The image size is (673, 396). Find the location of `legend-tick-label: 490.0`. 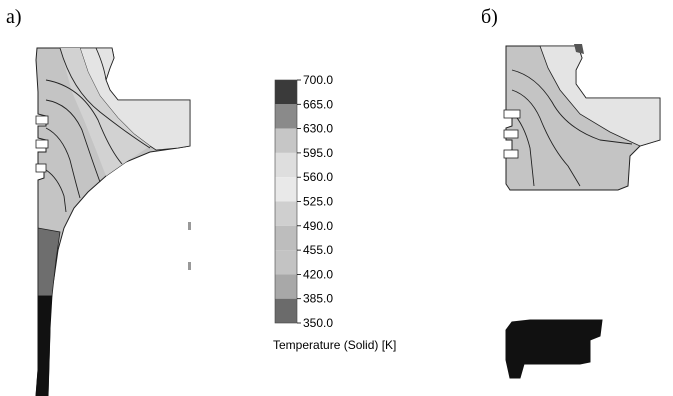

legend-tick-label: 490.0 is located at coordinates (318, 226).